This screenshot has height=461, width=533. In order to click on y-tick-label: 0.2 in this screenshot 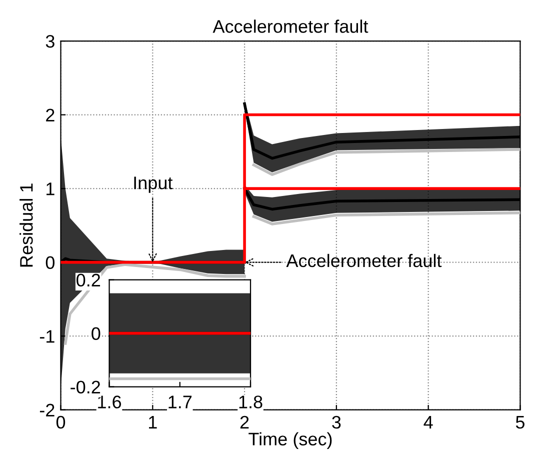, I will do `click(88, 280)`.